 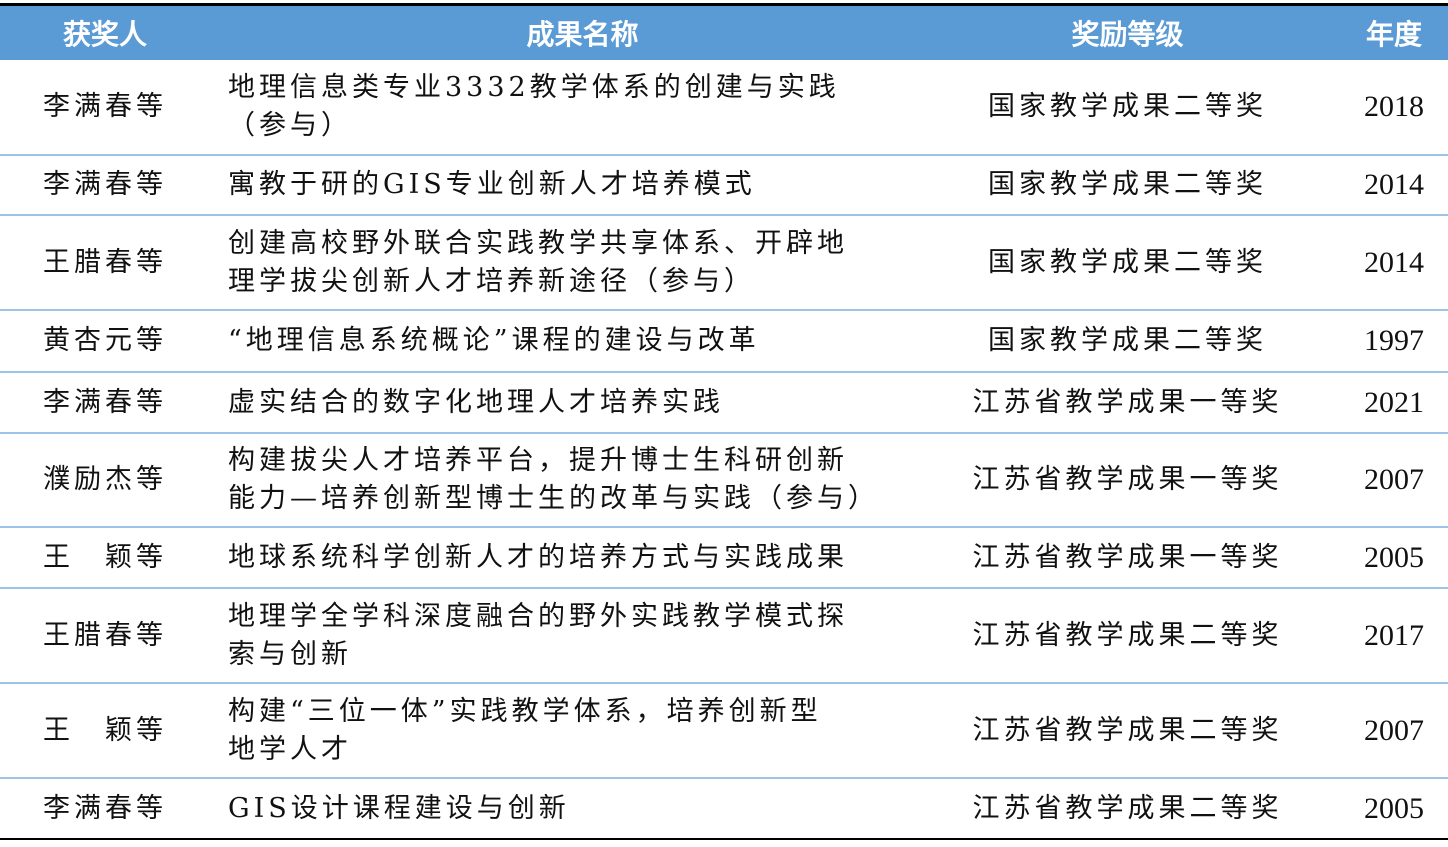 I want to click on header-title: 成果名称, so click(x=582, y=32).